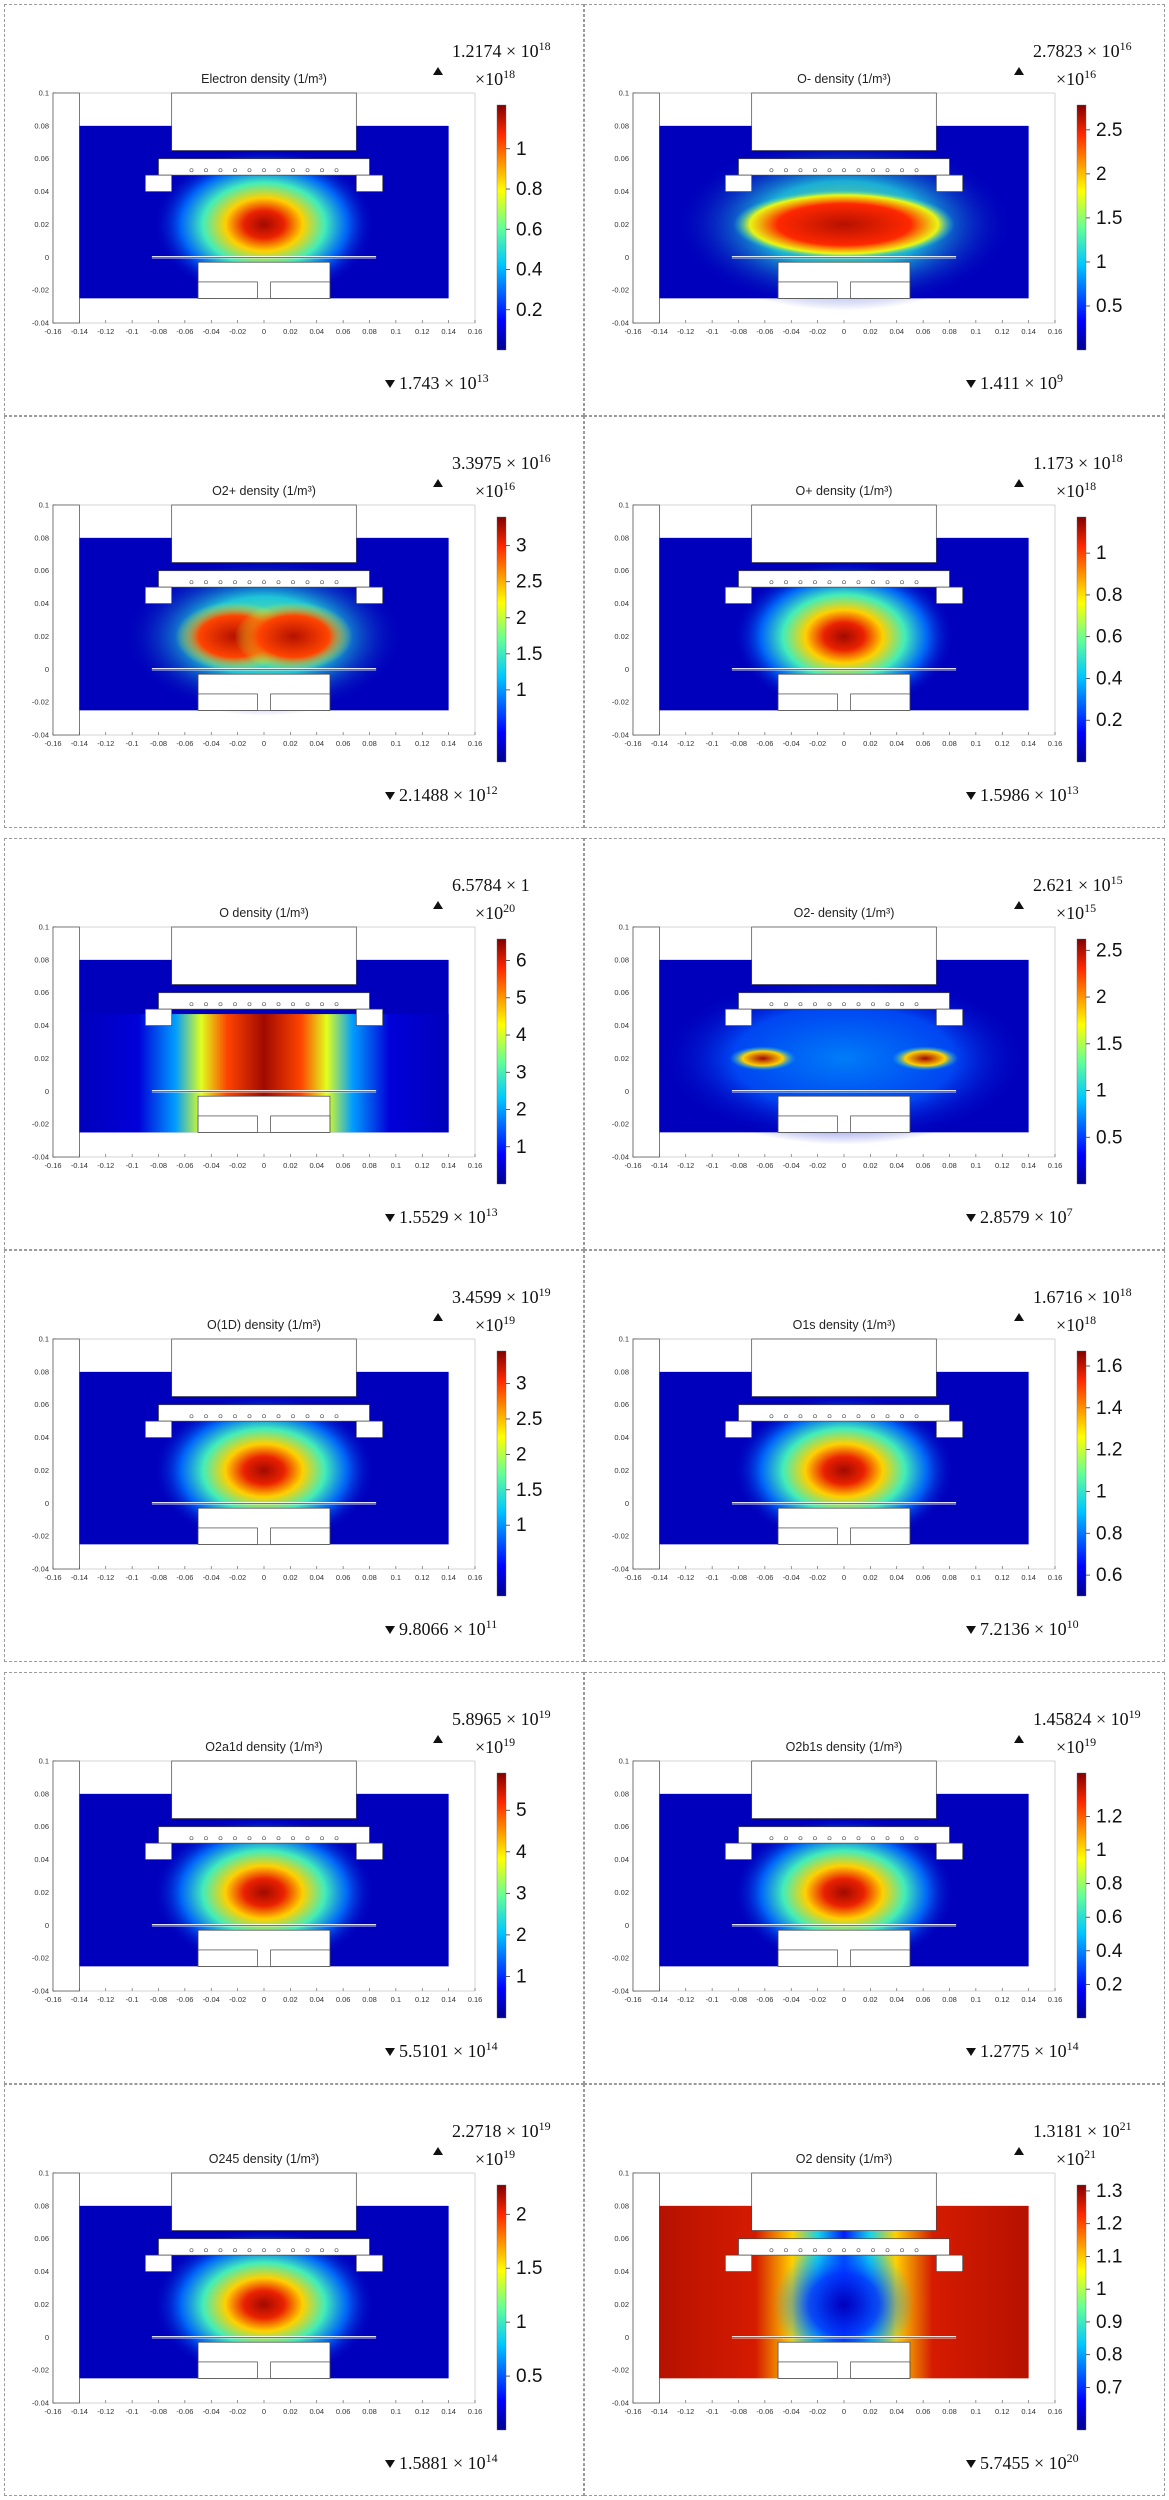 The image size is (1169, 2500). Describe the element at coordinates (659, 1999) in the screenshot. I see `x-tick-label: -0.14` at that location.